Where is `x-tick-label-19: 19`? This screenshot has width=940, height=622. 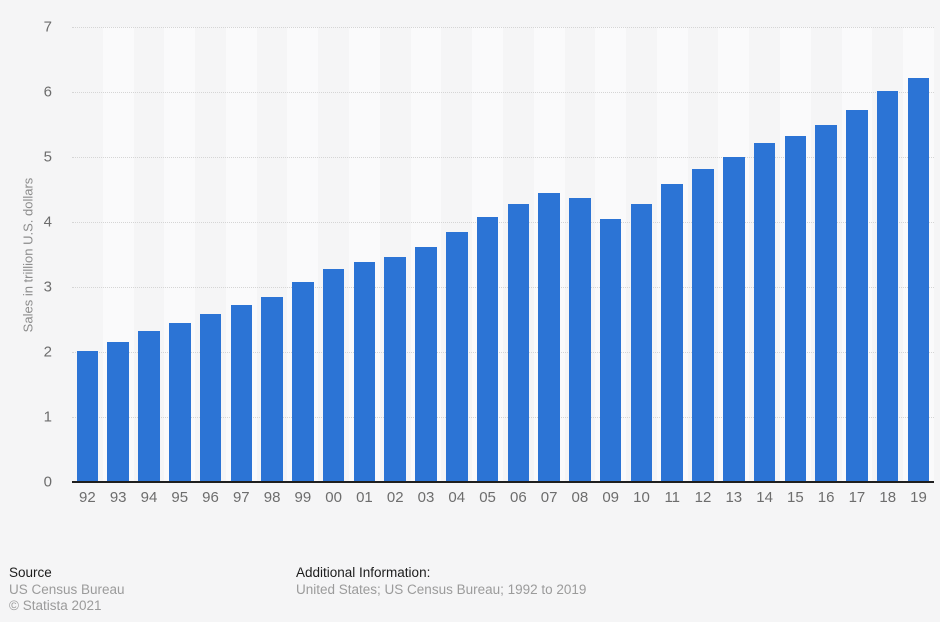
x-tick-label-19: 19 is located at coordinates (918, 497).